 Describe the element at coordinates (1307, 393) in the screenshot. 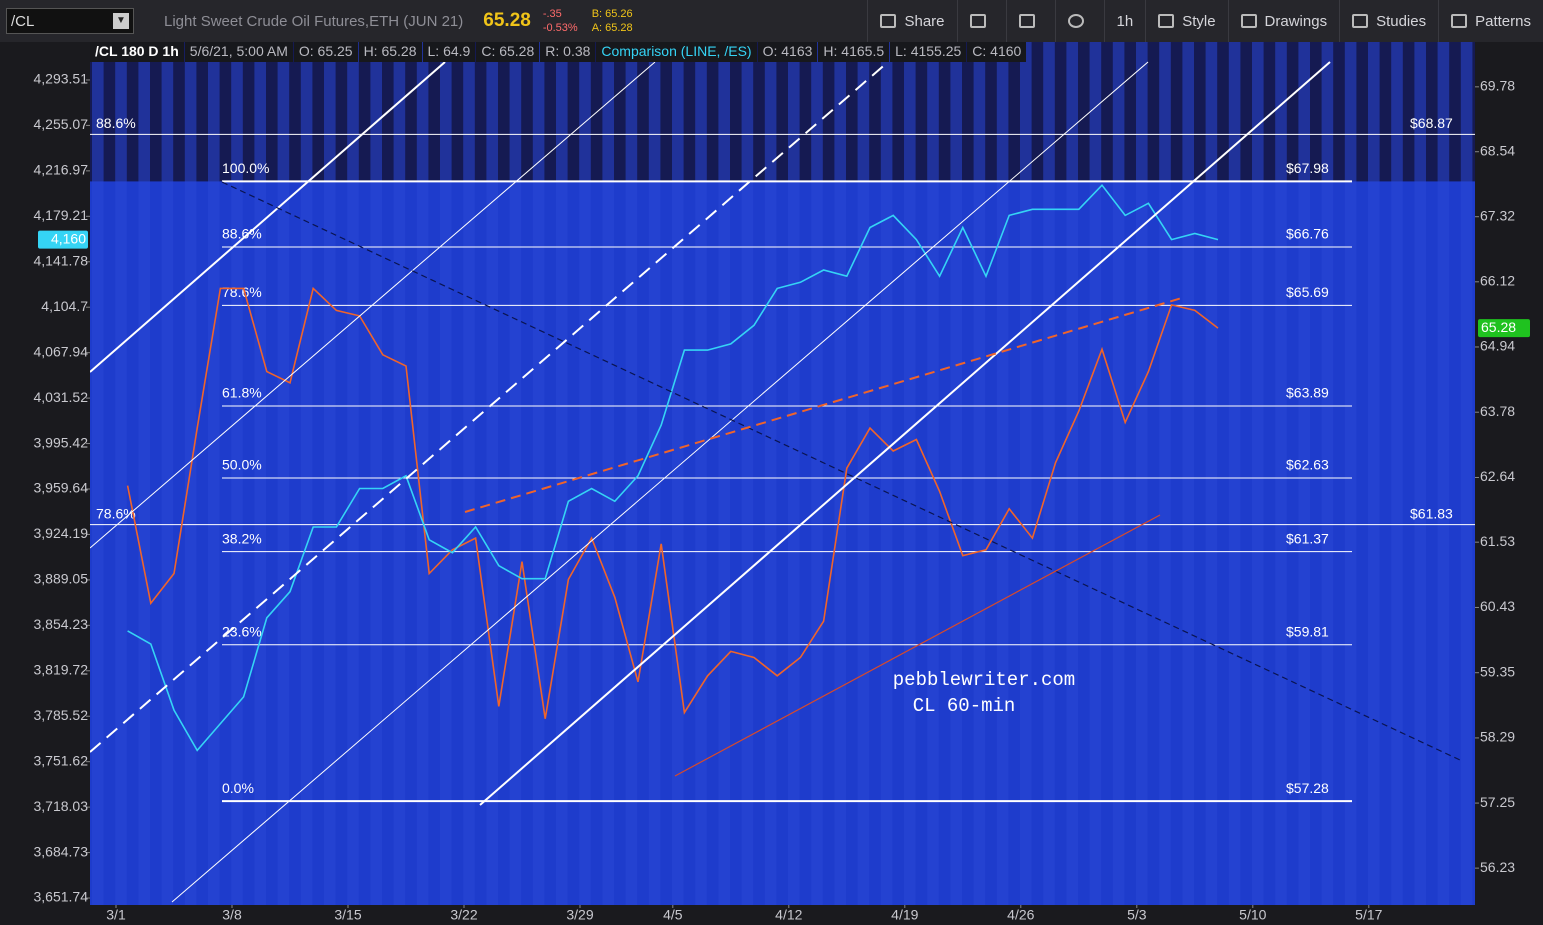

I see `fib-price-label: $63.89` at that location.